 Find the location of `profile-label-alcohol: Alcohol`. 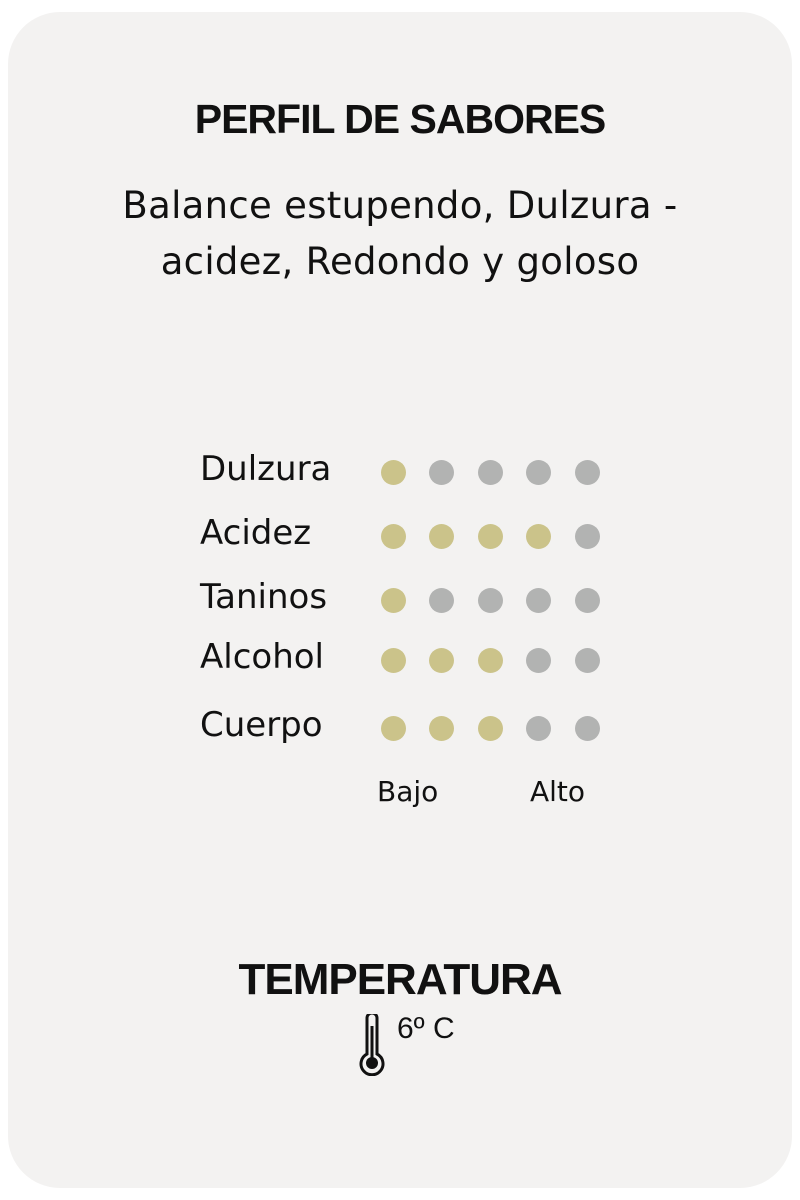

profile-label-alcohol: Alcohol is located at coordinates (262, 657).